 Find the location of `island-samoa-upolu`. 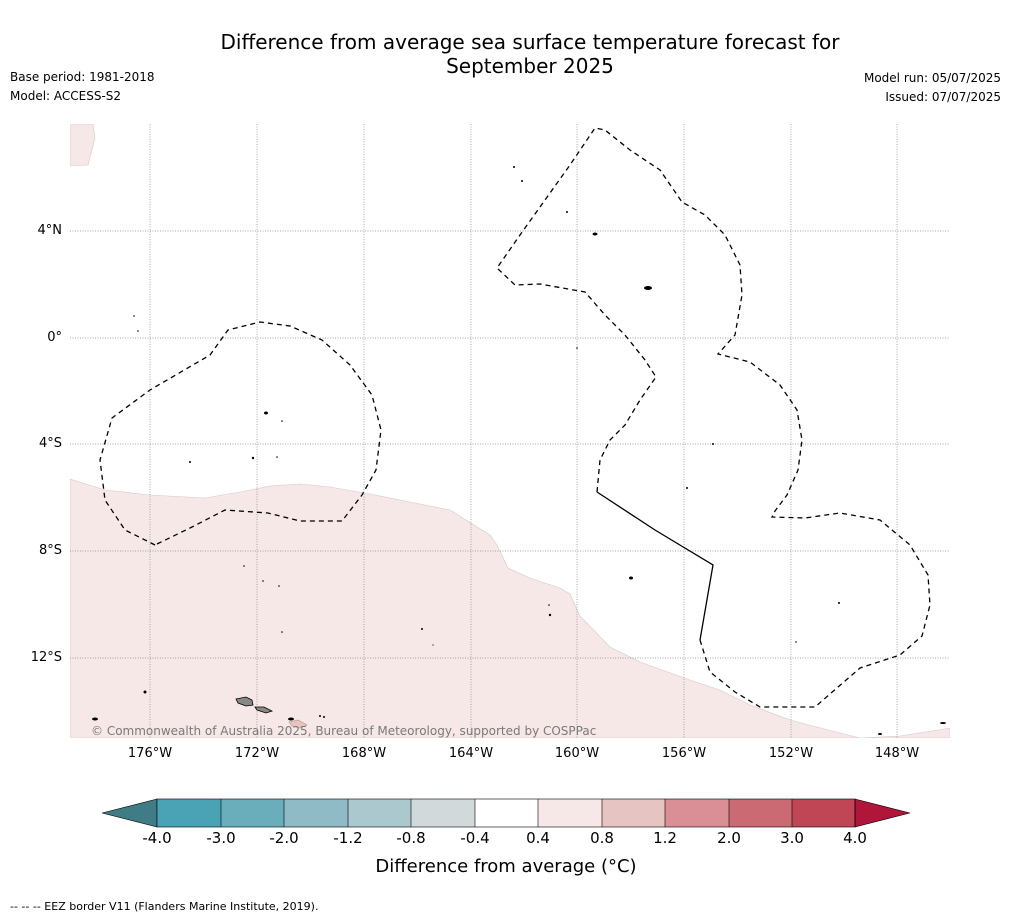

island-samoa-upolu is located at coordinates (264, 710).